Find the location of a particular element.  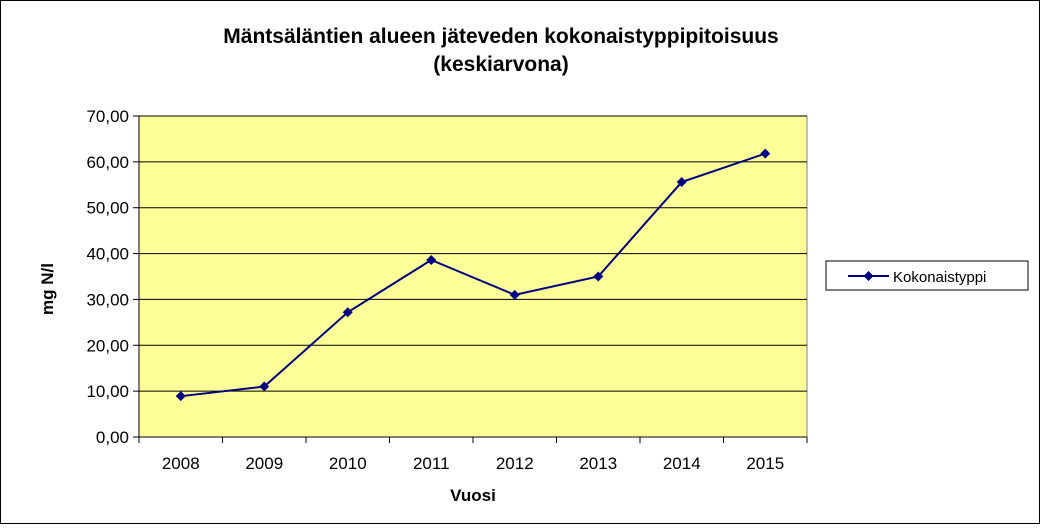

y-tick-label: 70,00 is located at coordinates (107, 116).